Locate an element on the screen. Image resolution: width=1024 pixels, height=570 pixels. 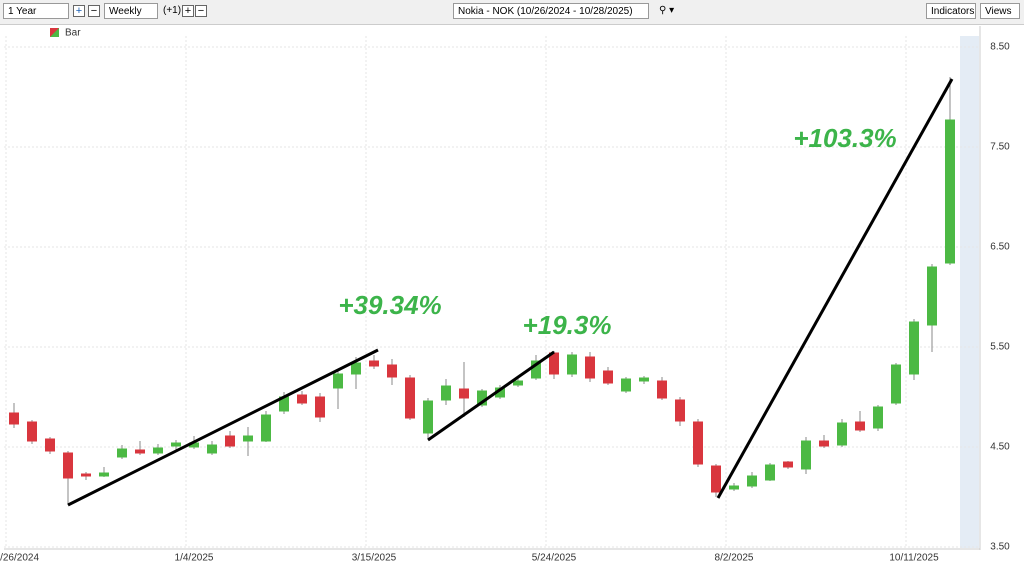
zoom-out: − is located at coordinates (94, 11).